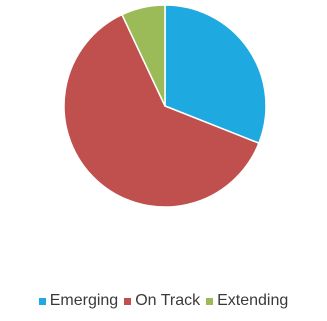 The image size is (327, 321). I want to click on legend-swatch-extending, so click(210, 301).